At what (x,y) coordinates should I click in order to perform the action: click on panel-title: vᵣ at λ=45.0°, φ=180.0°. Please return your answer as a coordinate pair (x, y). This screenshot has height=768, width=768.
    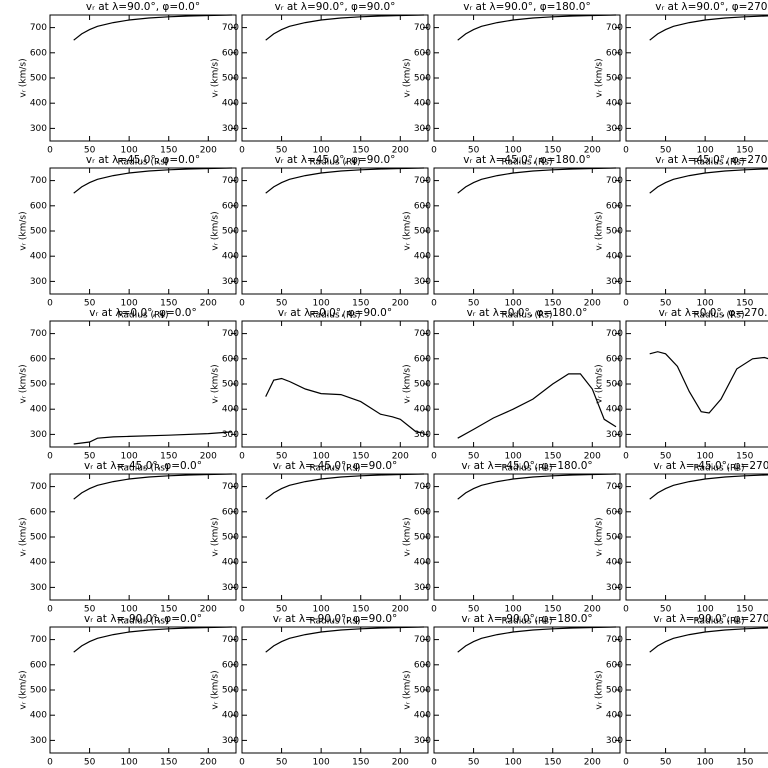
    Looking at the image, I should click on (527, 160).